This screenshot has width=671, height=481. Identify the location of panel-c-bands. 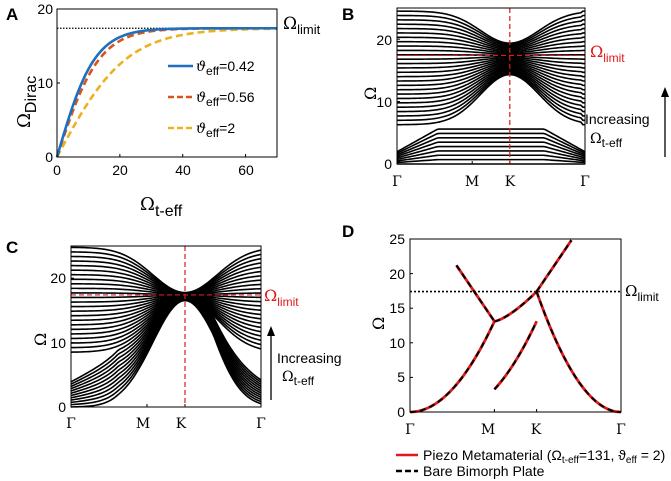
(166, 327).